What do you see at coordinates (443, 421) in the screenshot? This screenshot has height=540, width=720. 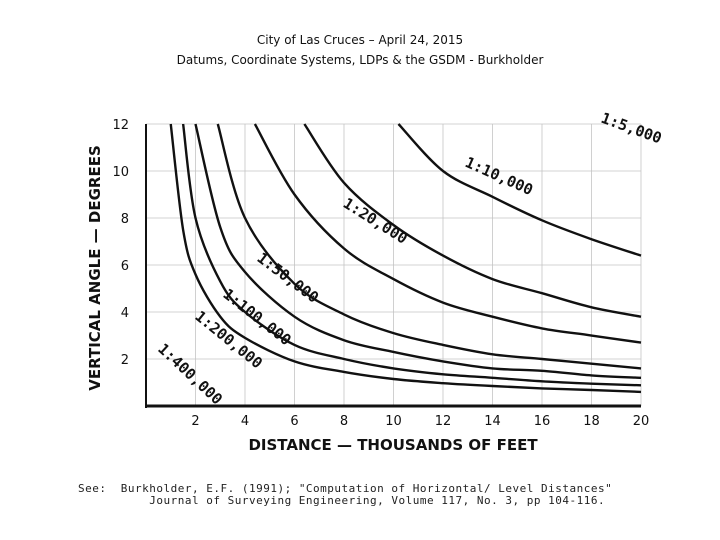 I see `x-tick-label: 12` at bounding box center [443, 421].